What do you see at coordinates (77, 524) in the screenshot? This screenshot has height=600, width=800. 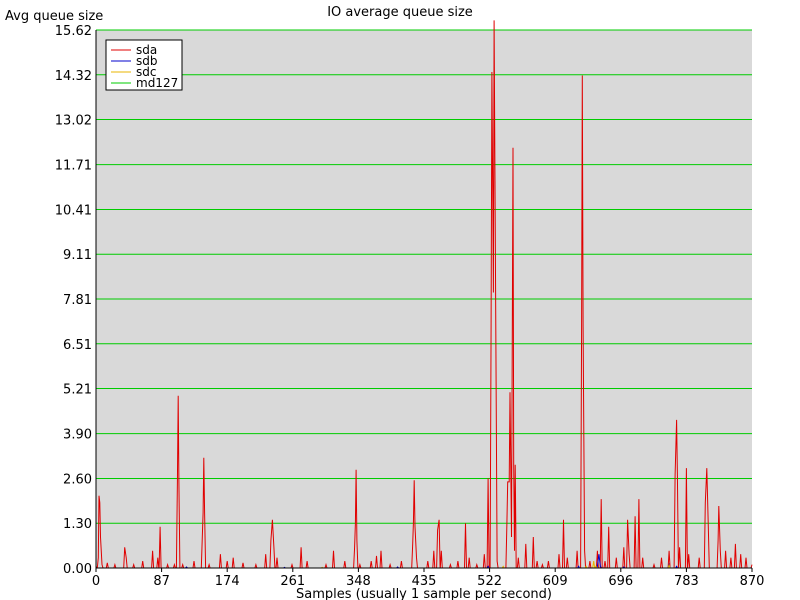 I see `y-tick-label: 1.30` at bounding box center [77, 524].